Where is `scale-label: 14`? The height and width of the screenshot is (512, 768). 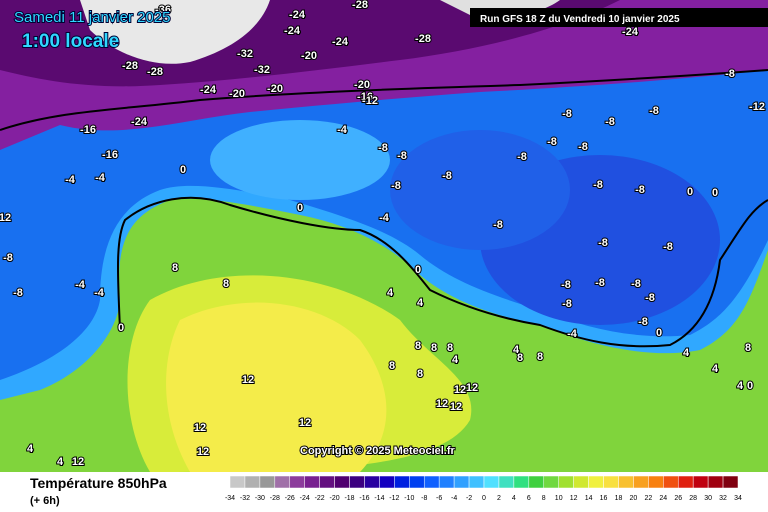
scale-label: 14 is located at coordinates (589, 498).